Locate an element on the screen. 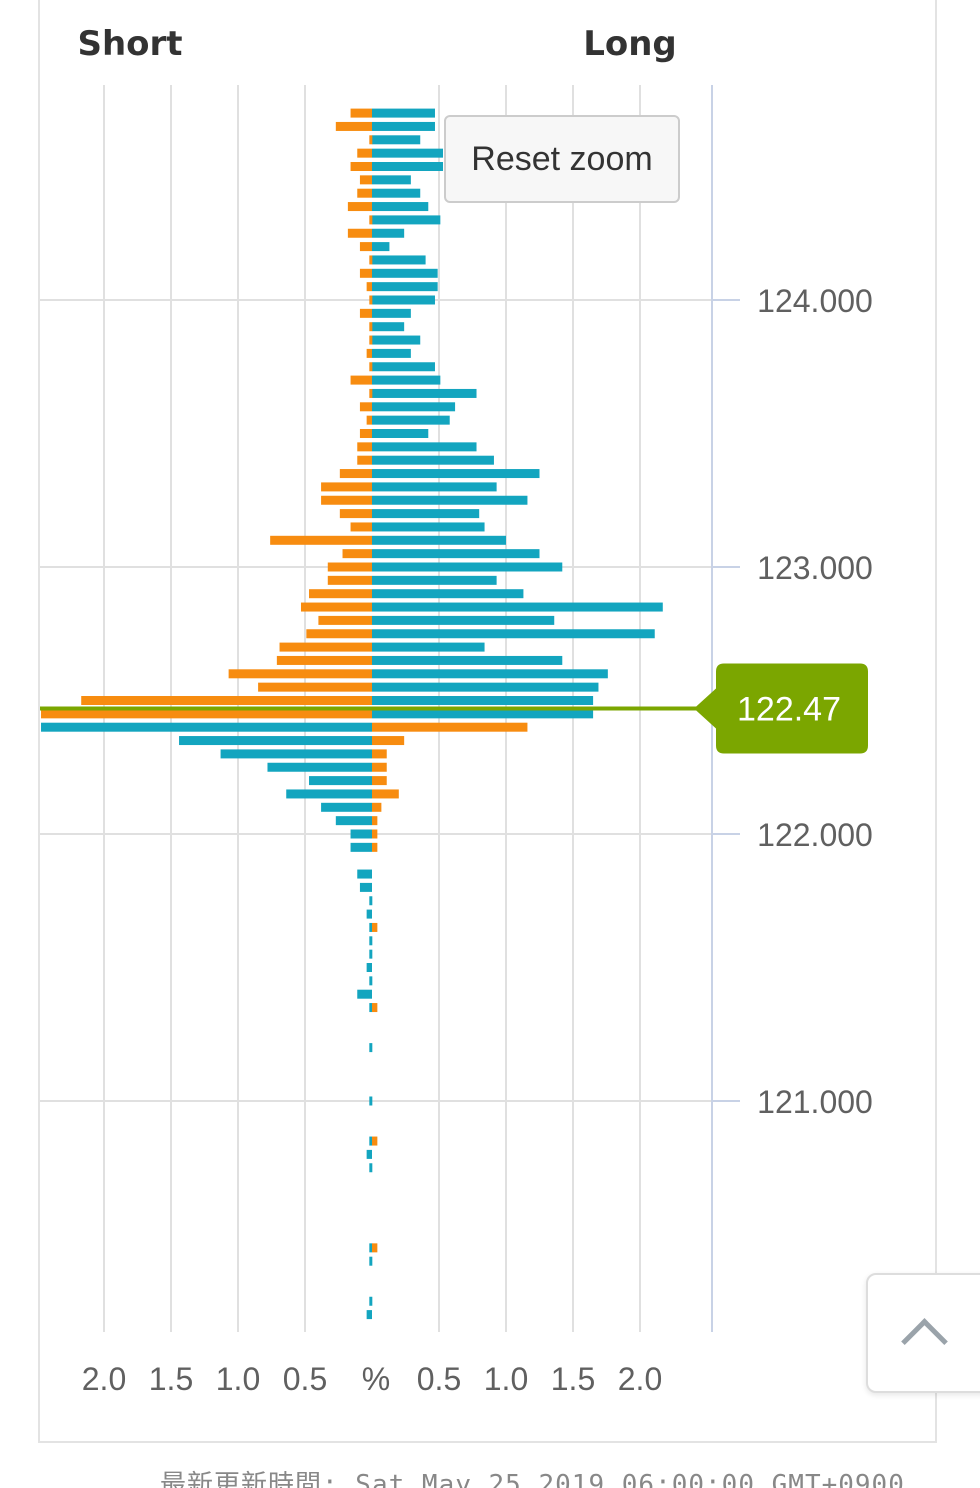 Image resolution: width=980 pixels, height=1488 pixels. percent-axis: 2.0 1.5 1.0 0.5% 0.5 1.0 1.5 2.0 is located at coordinates (372, 1379).